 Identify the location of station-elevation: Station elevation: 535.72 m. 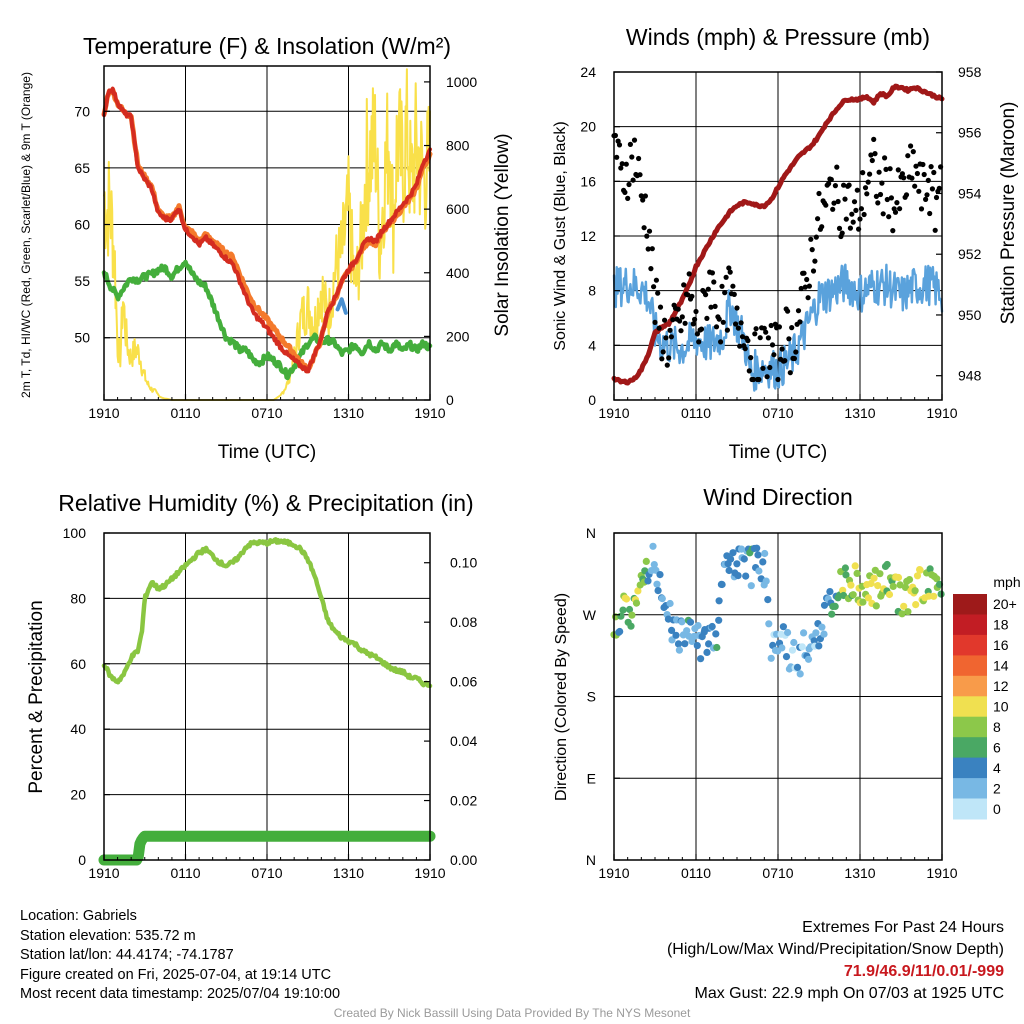
(108, 935).